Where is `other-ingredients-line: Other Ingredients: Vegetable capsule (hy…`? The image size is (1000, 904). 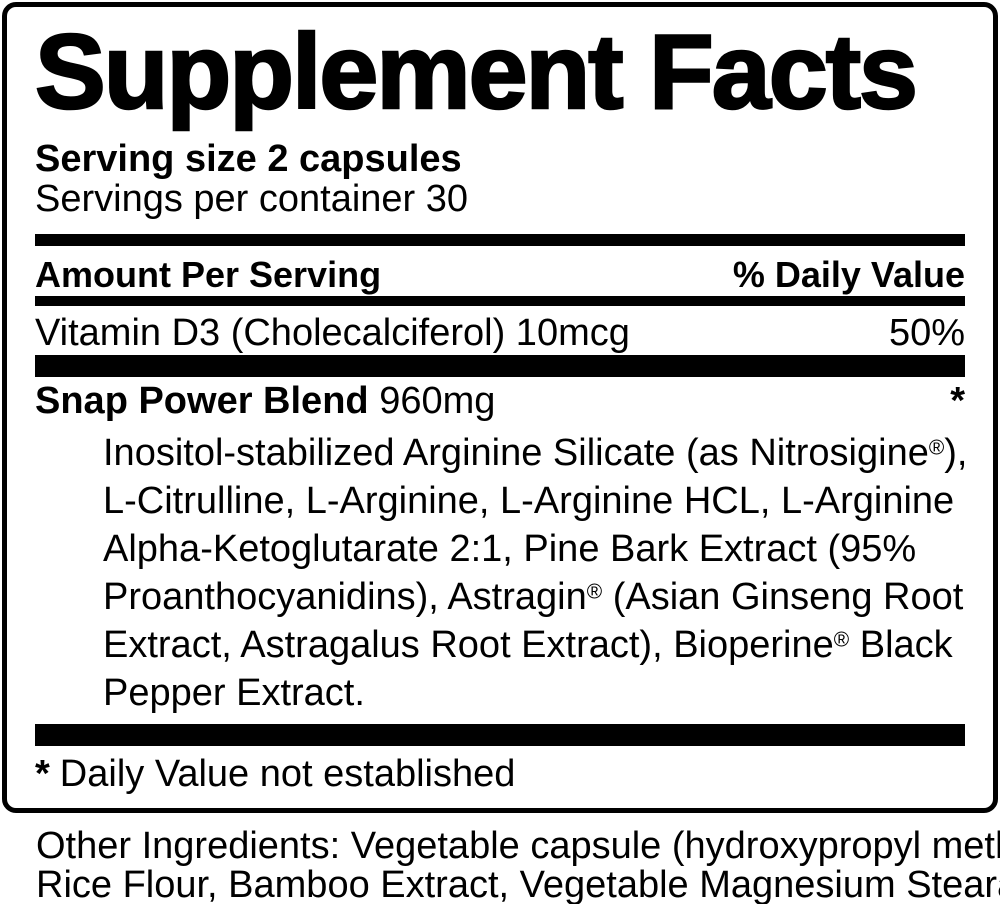
other-ingredients-line: Other Ingredients: Vegetable capsule (hy… is located at coordinates (518, 846).